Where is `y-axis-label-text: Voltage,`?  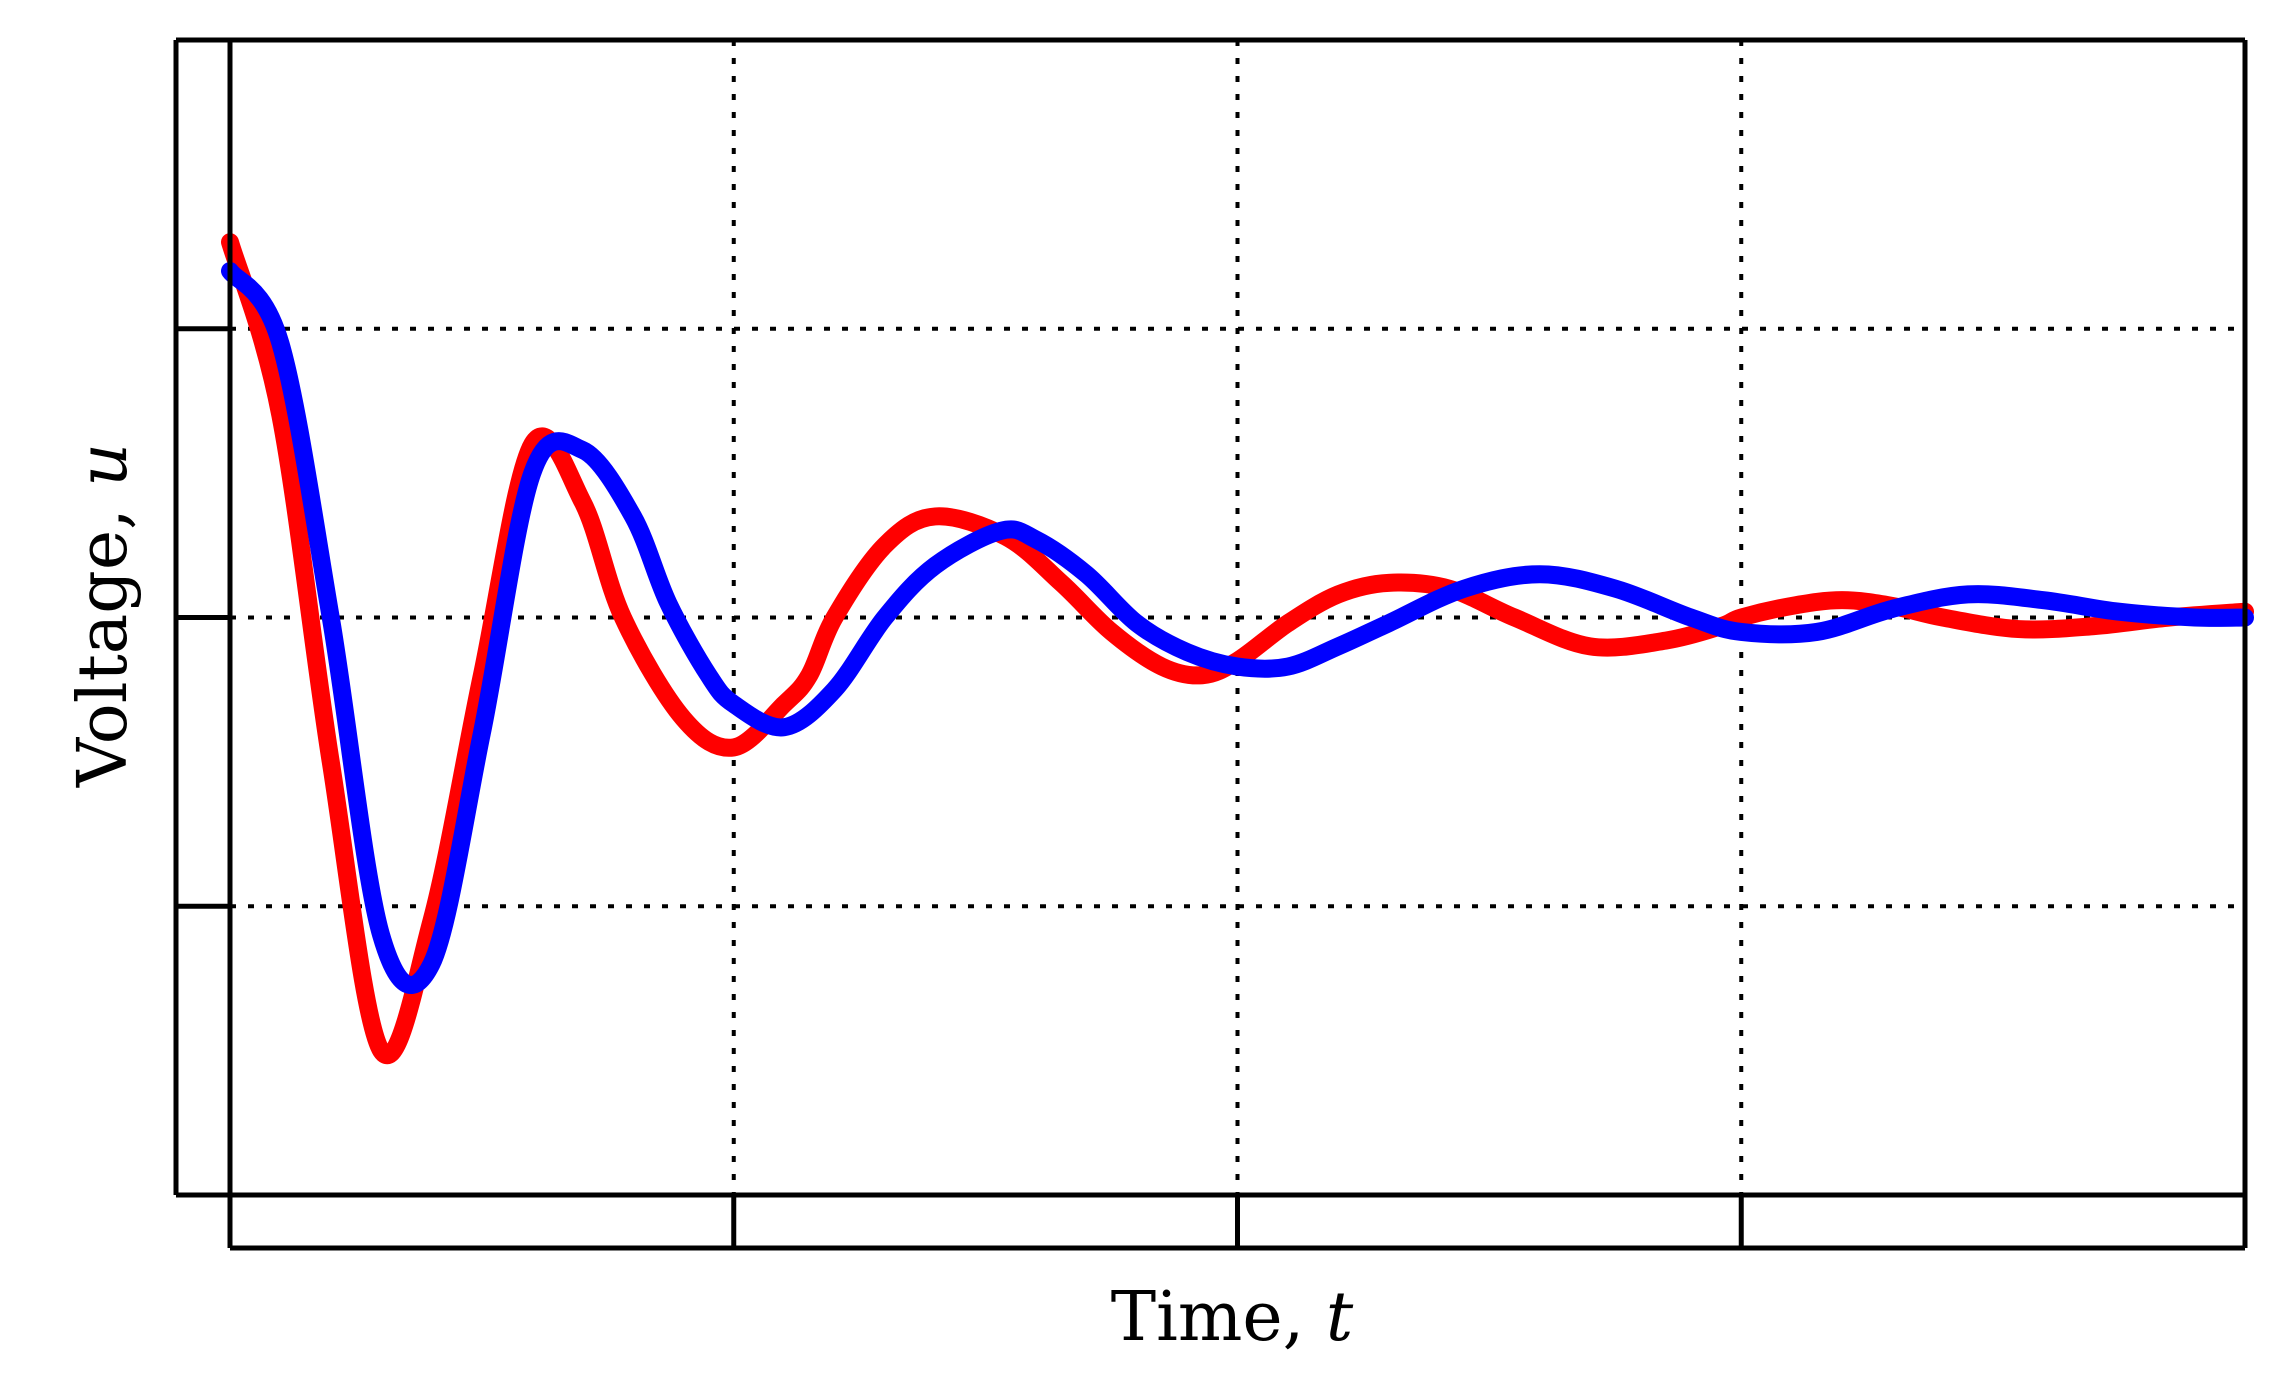
y-axis-label-text: Voltage, is located at coordinates (103, 637).